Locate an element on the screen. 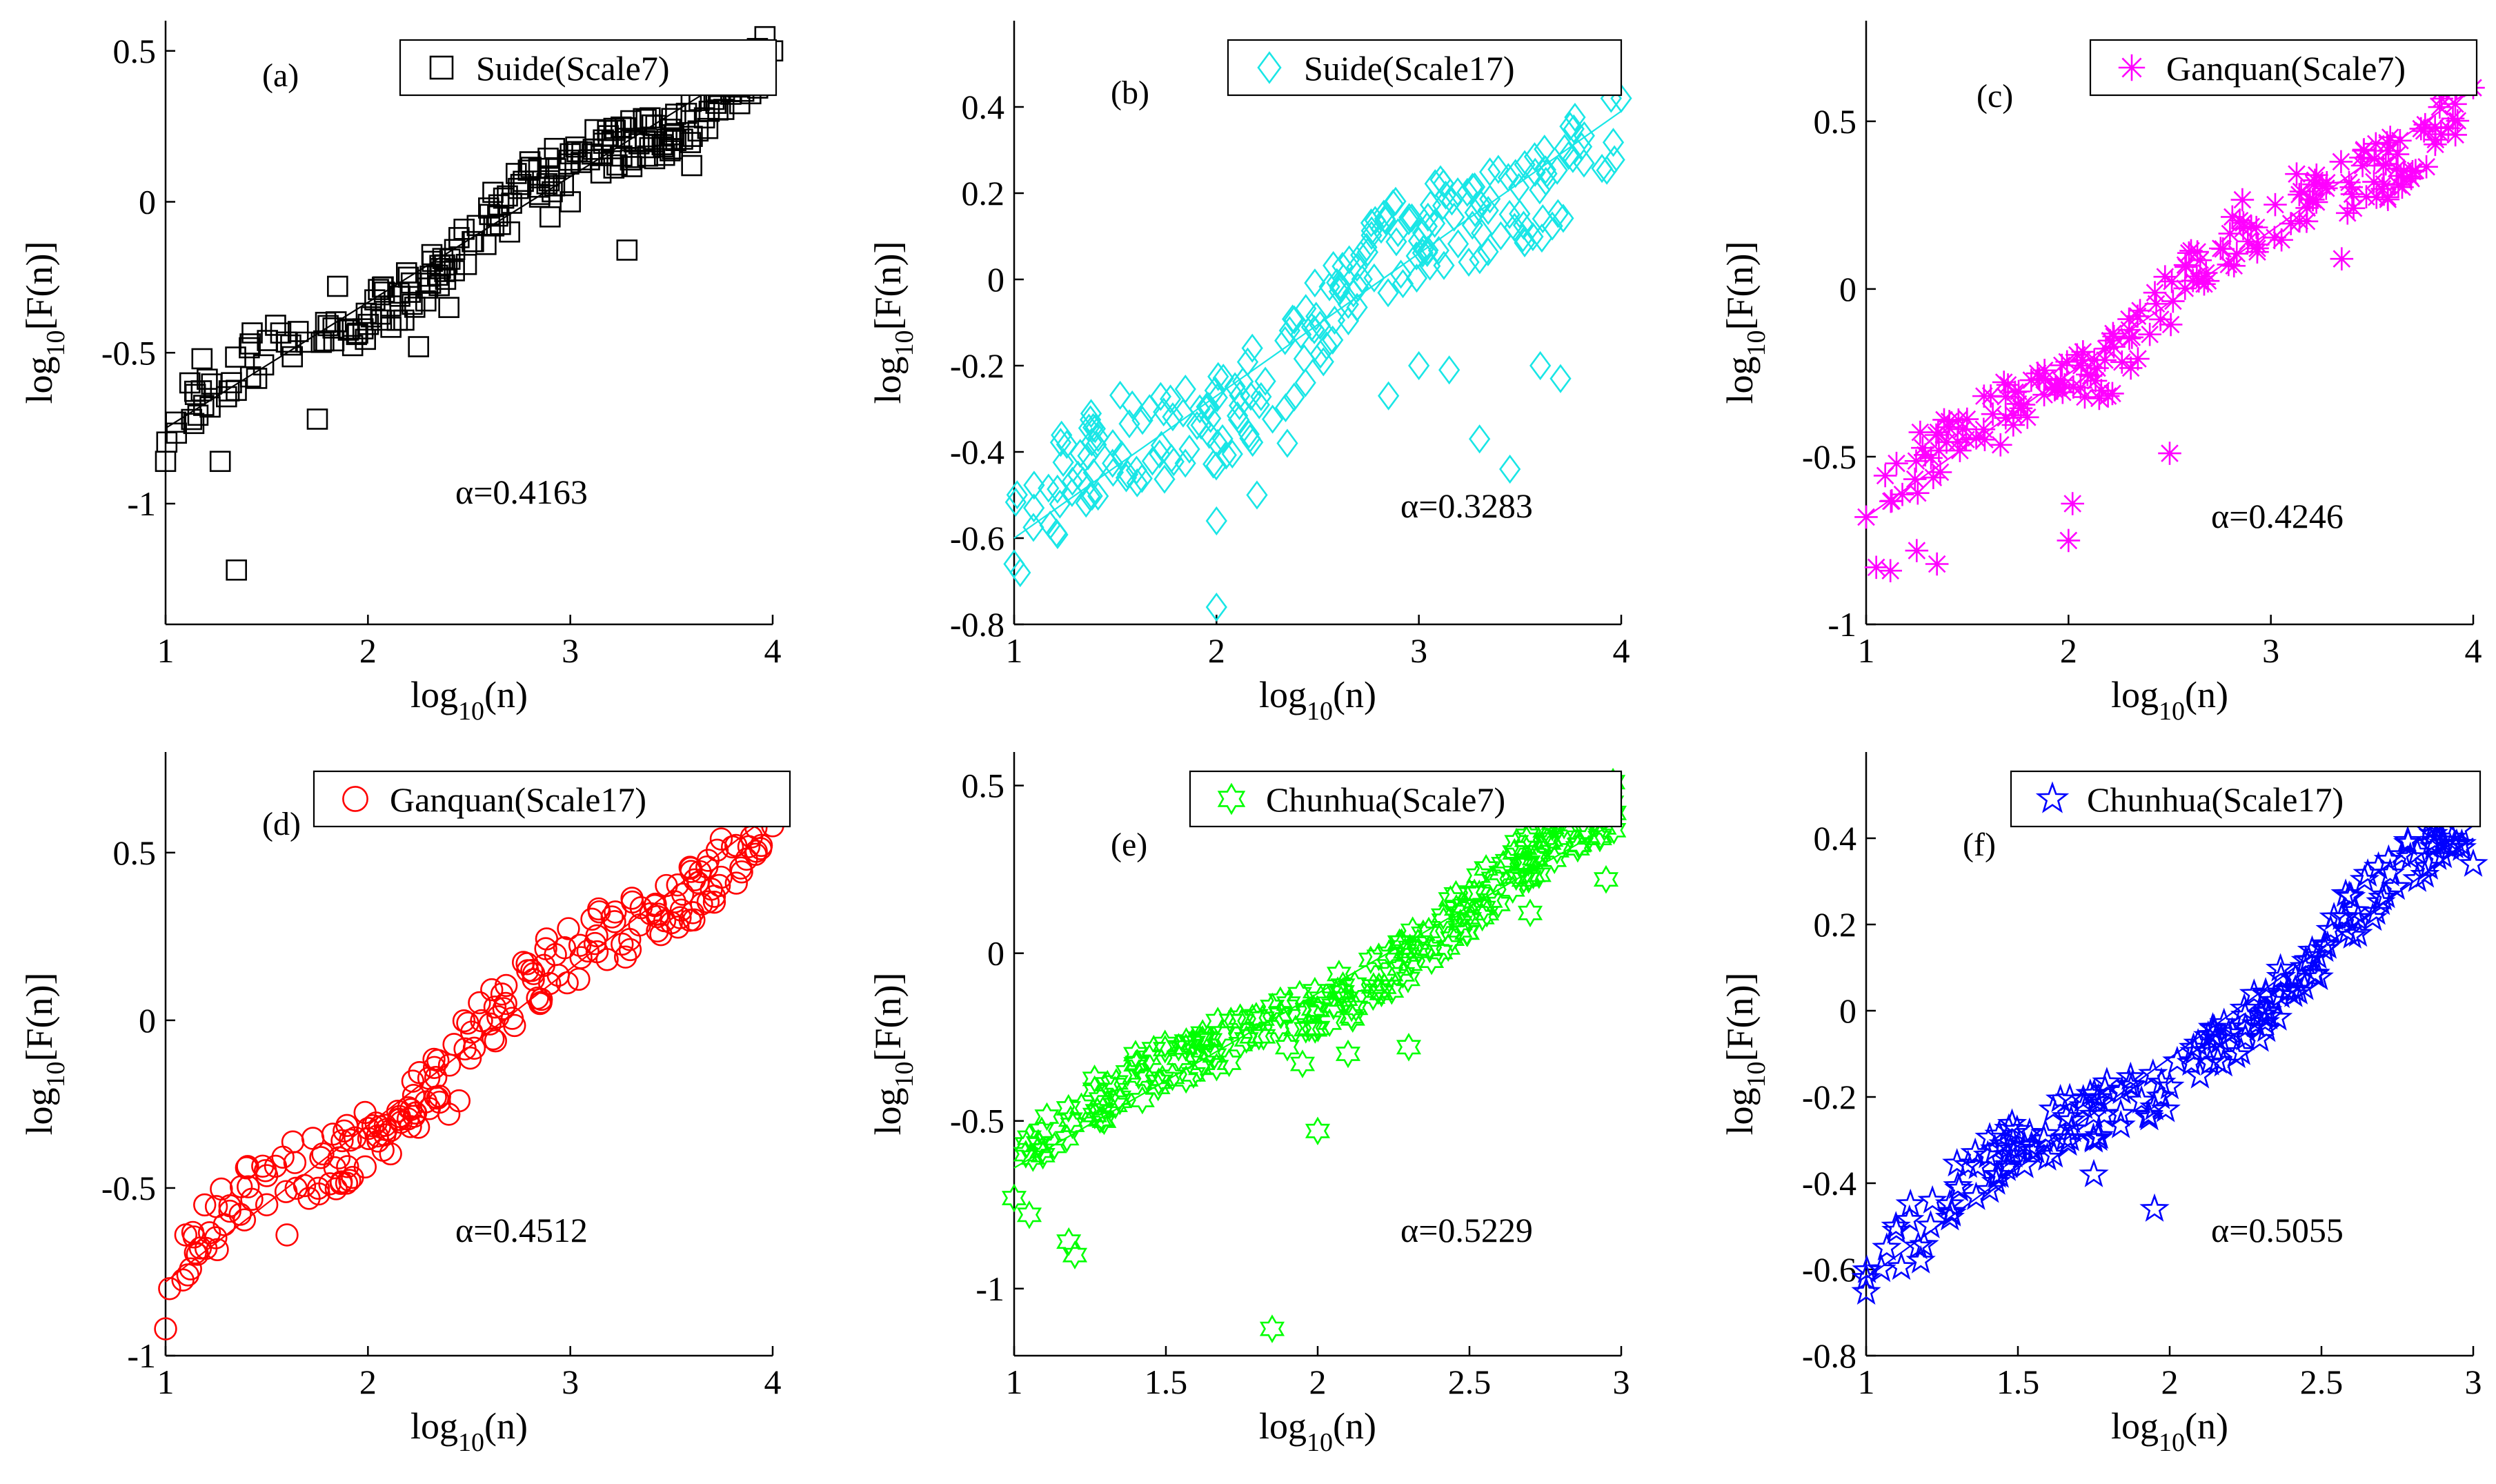 This screenshot has width=2496, height=1484. panel-label: (e) is located at coordinates (1129, 845).